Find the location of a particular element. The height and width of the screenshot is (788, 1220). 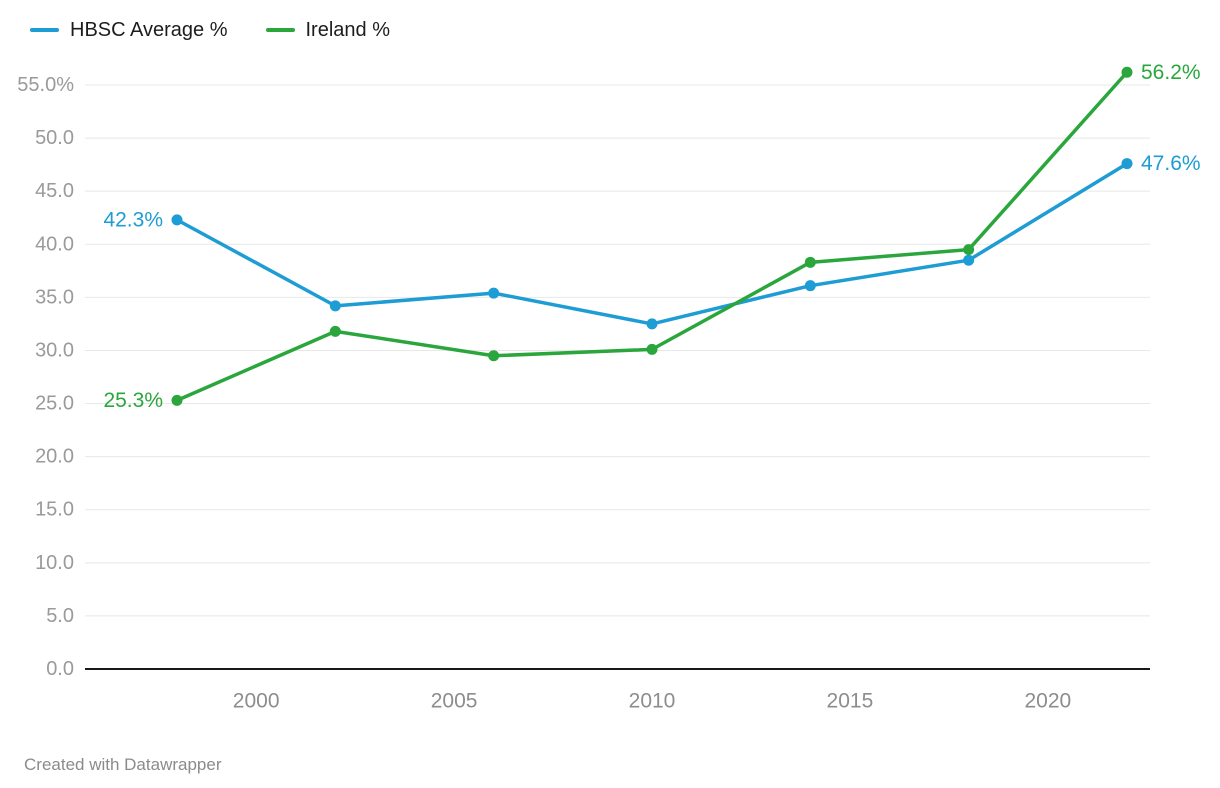

y-axis-tick-label: 10.0 is located at coordinates (54, 563).